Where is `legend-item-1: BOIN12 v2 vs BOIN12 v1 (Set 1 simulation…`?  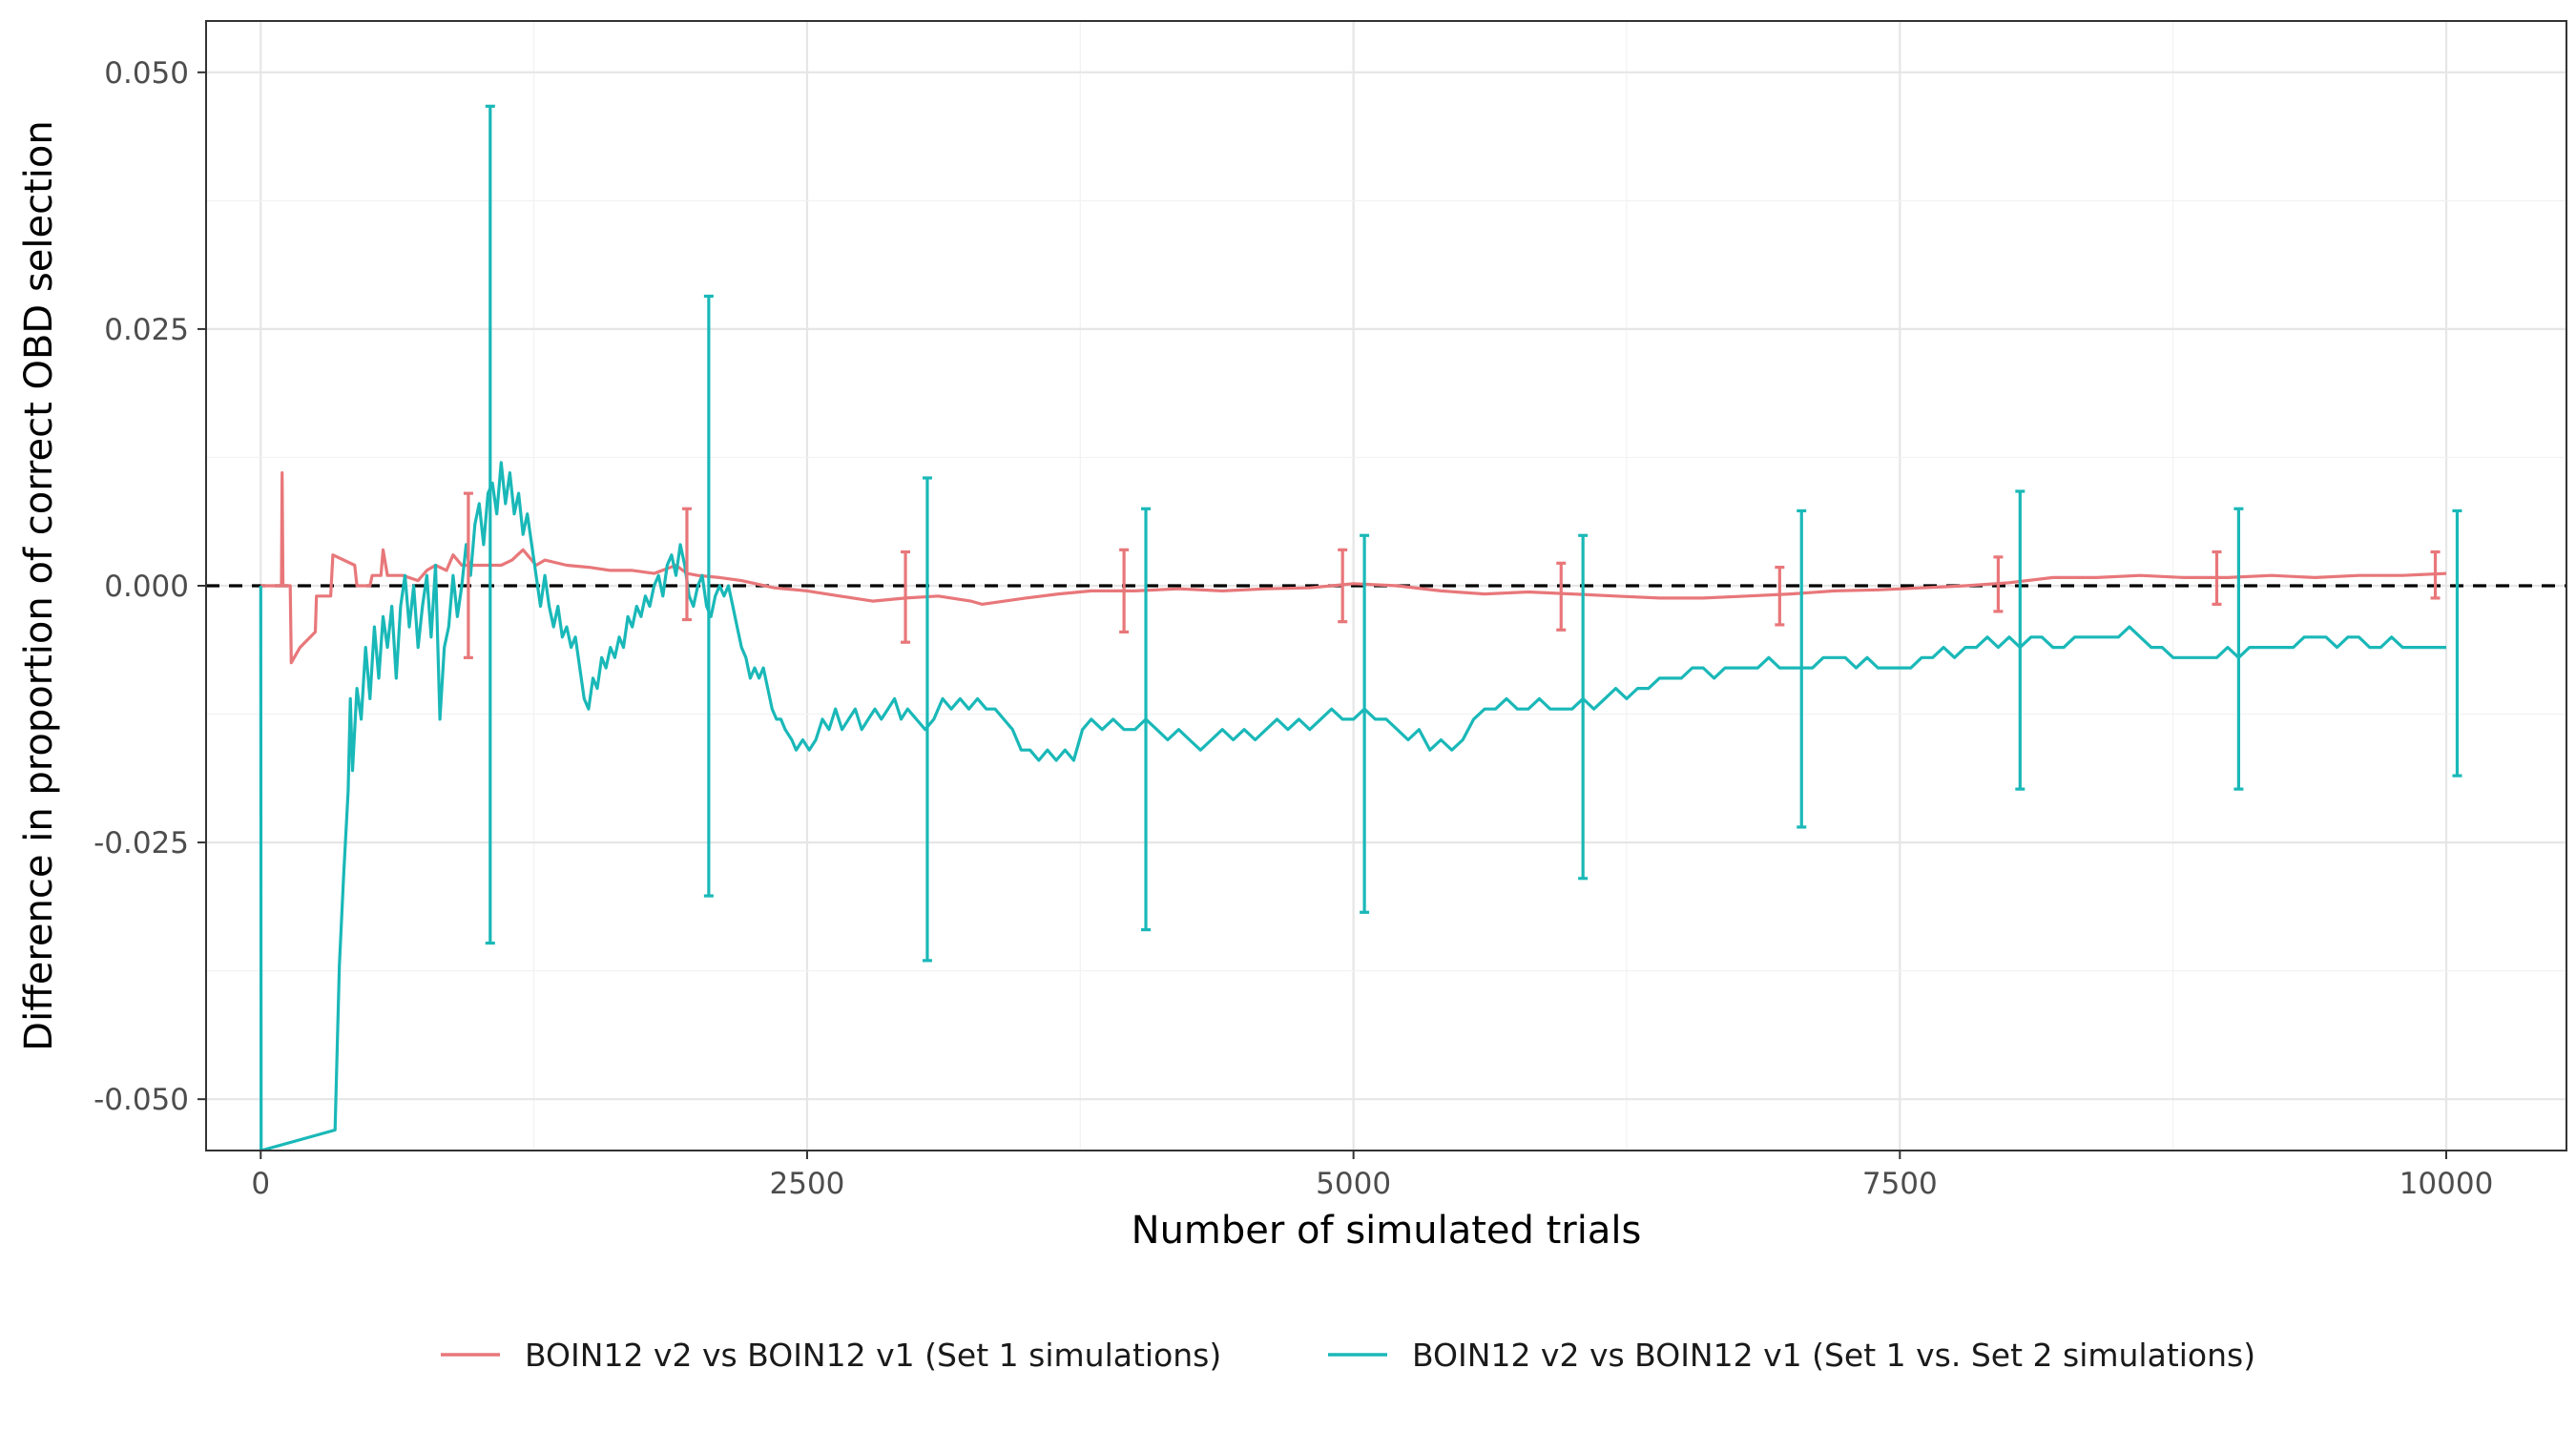
legend-item-1: BOIN12 v2 vs BOIN12 v1 (Set 1 simulation… is located at coordinates (831, 1355).